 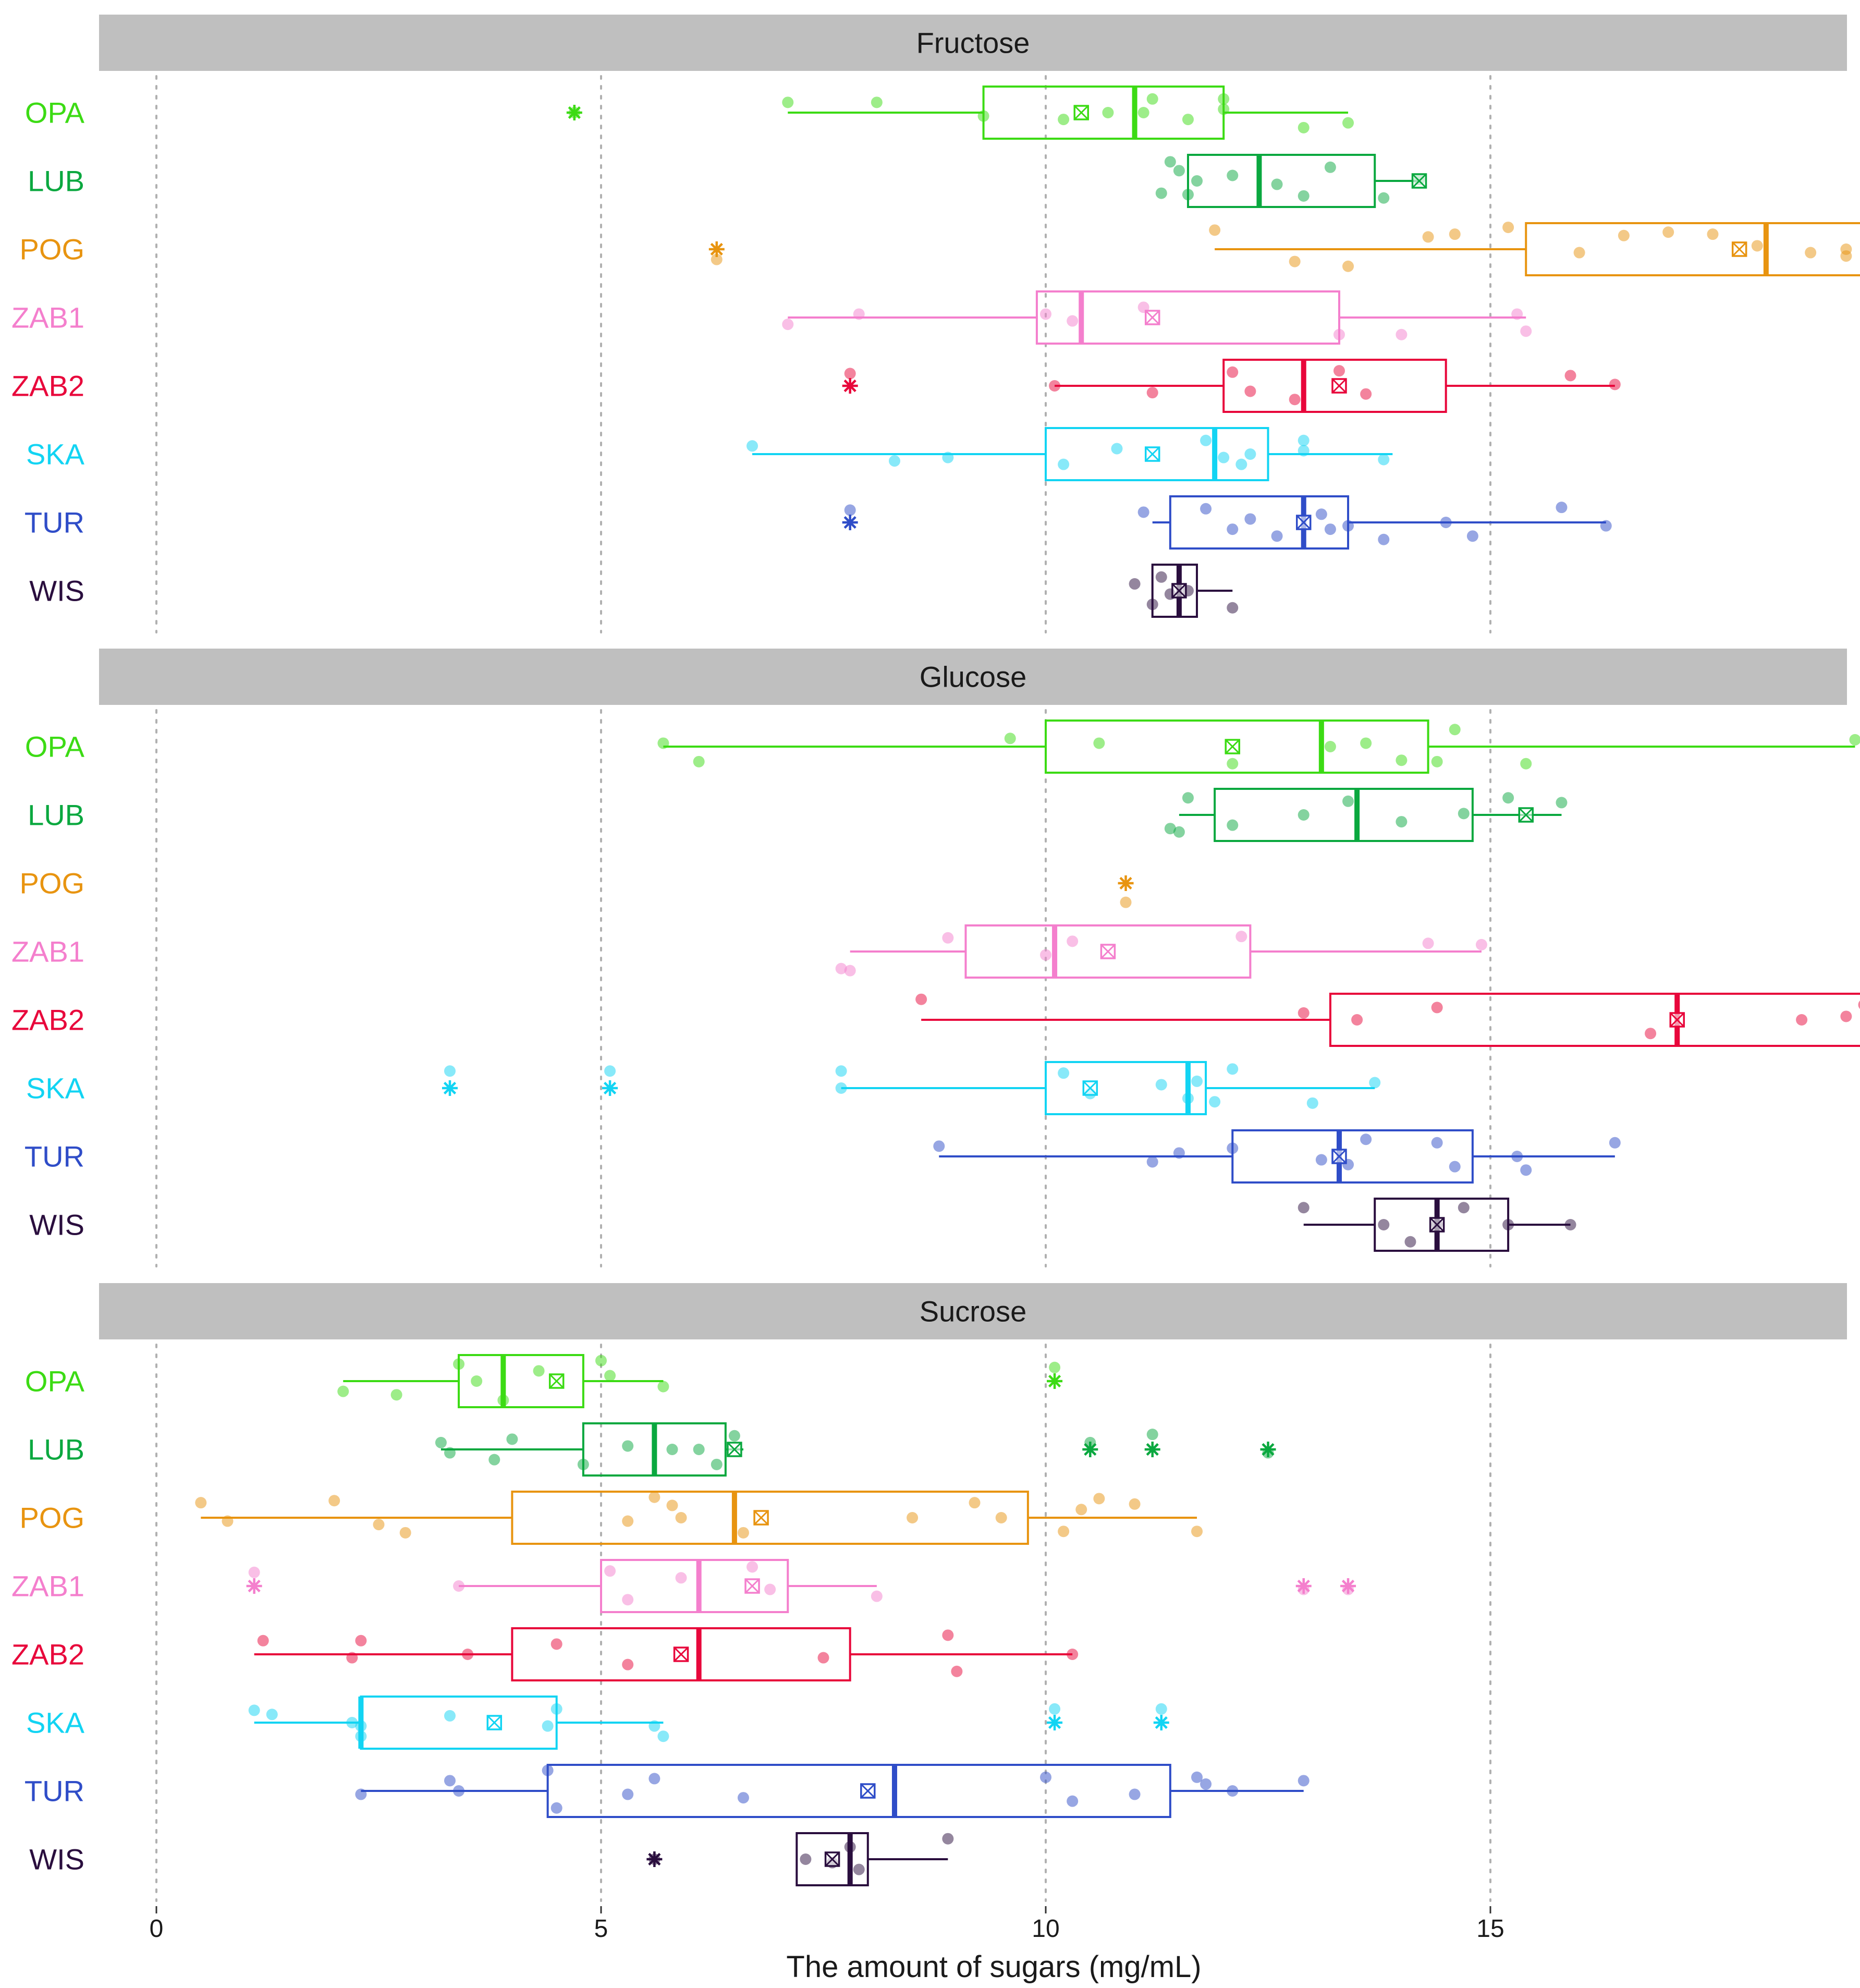 I want to click on box-sucrose-lub, so click(x=858, y=1449).